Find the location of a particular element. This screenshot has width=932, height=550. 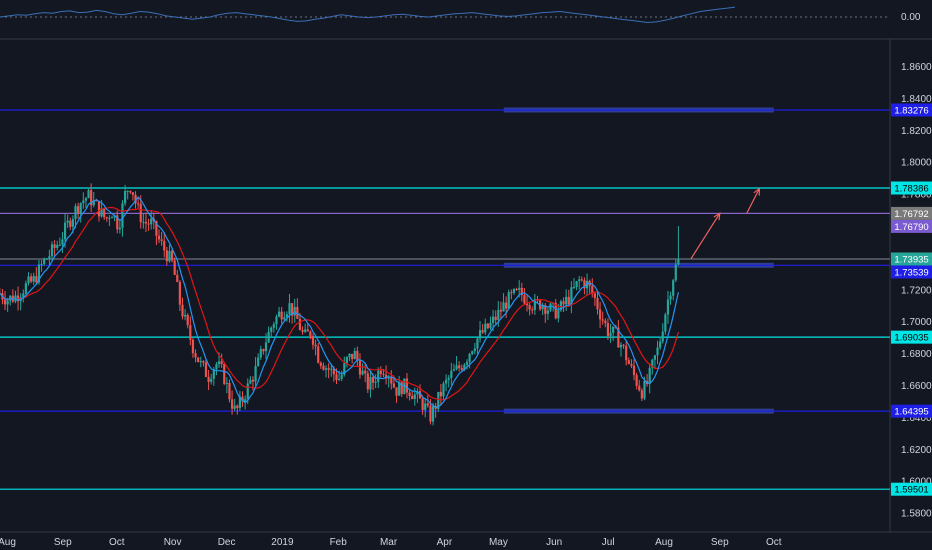

price-tag-label: 1.76790 is located at coordinates (911, 227).